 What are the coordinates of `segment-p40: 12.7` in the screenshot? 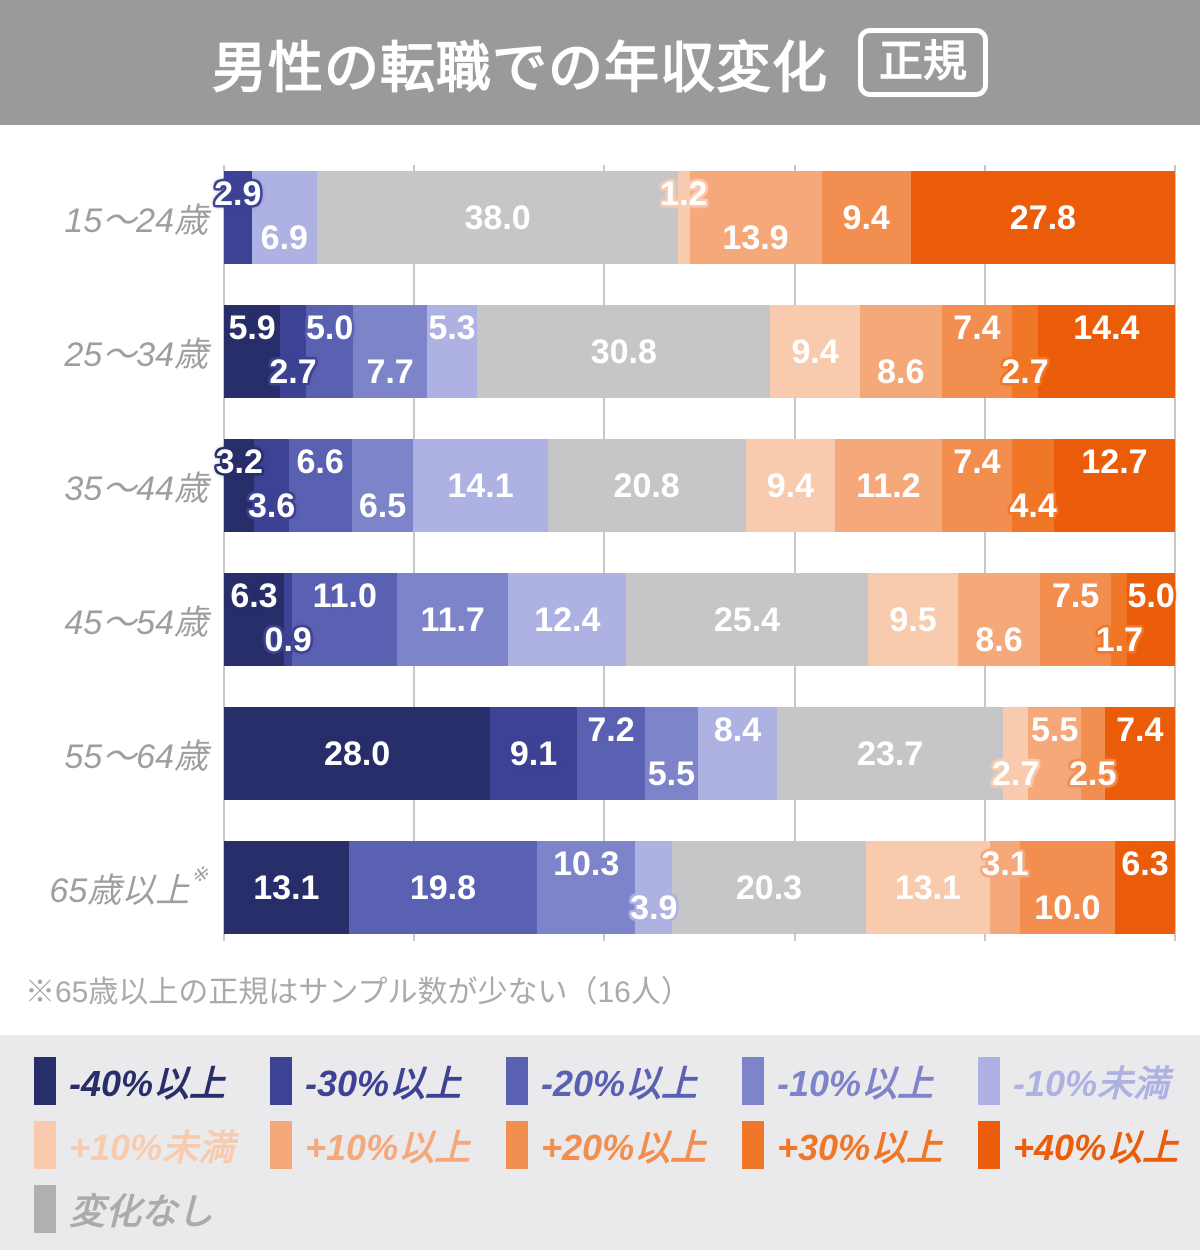 It's located at (1114, 485).